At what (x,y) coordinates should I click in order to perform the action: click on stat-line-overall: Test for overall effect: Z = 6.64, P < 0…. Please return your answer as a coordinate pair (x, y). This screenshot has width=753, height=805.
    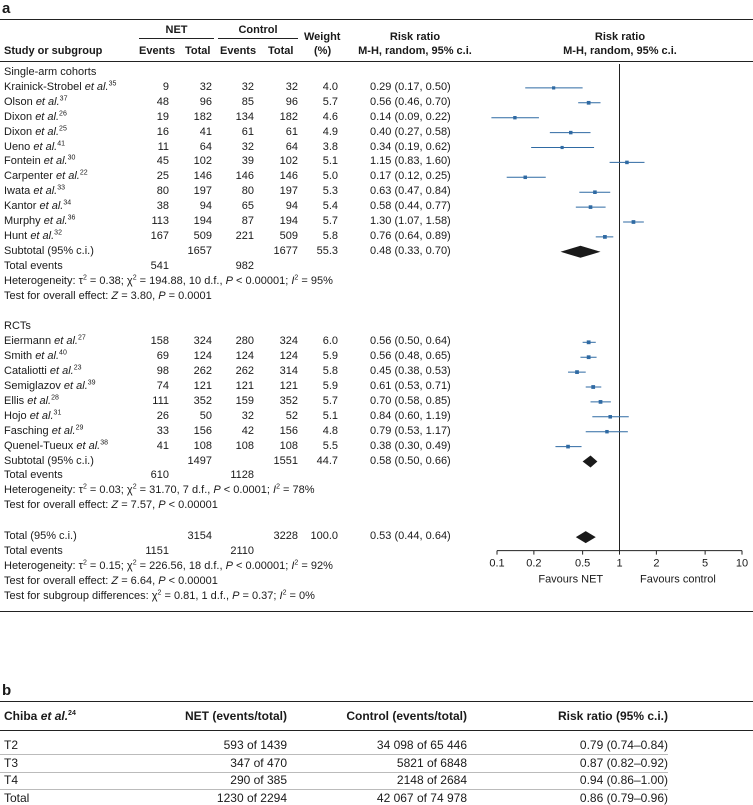
    Looking at the image, I should click on (111, 581).